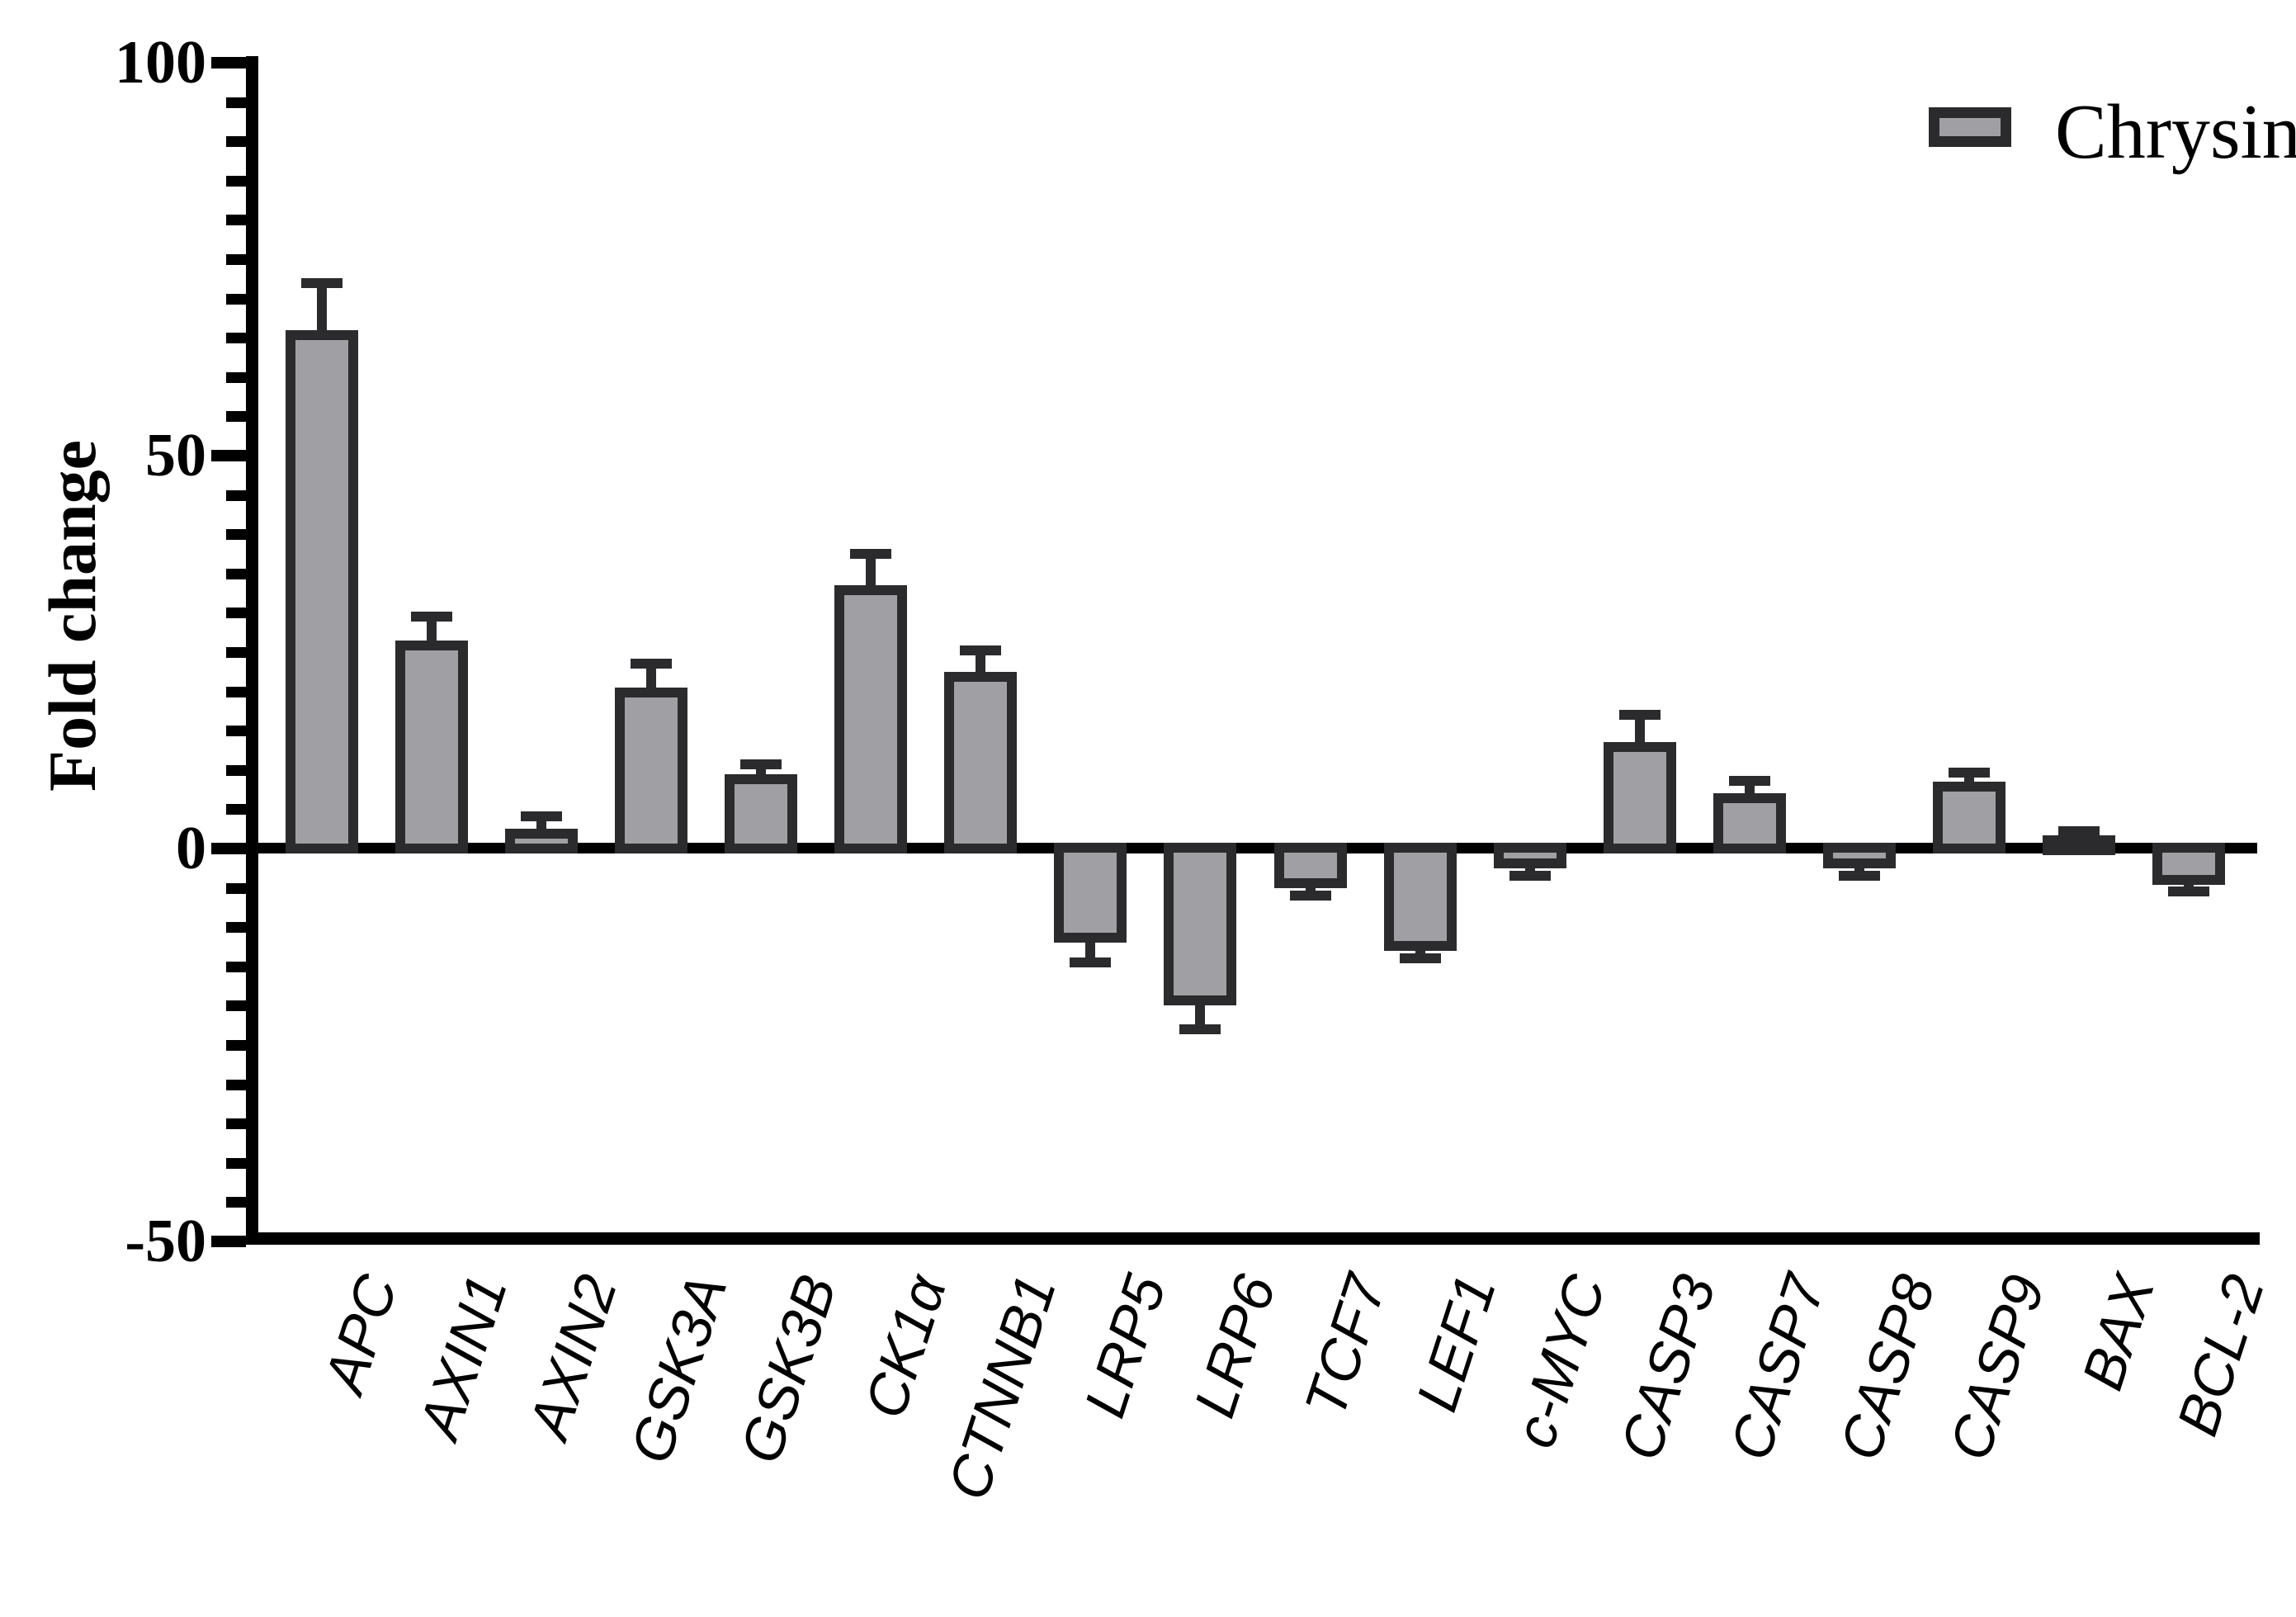 This screenshot has width=2296, height=1617. I want to click on y-tick-label: 100, so click(161, 63).